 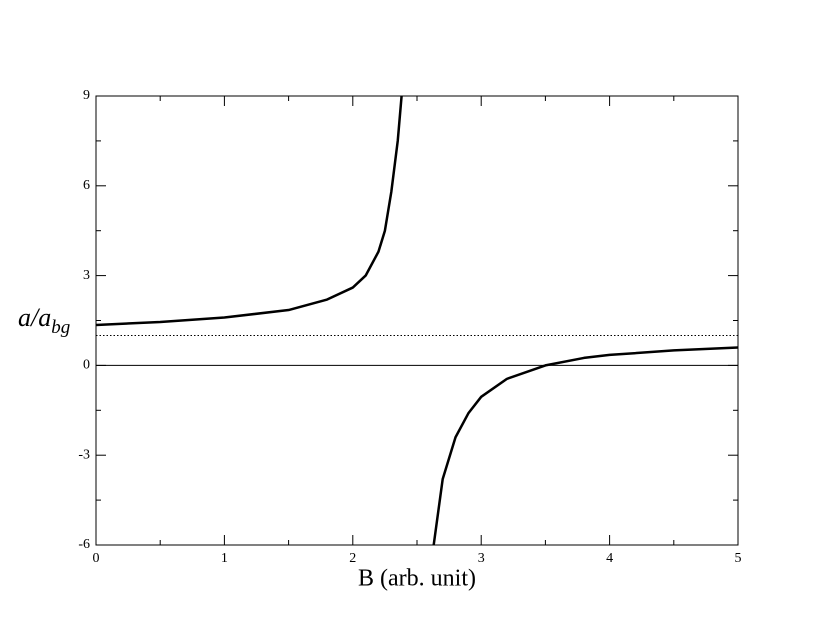 What do you see at coordinates (738, 558) in the screenshot?
I see `x-tick-label: 5` at bounding box center [738, 558].